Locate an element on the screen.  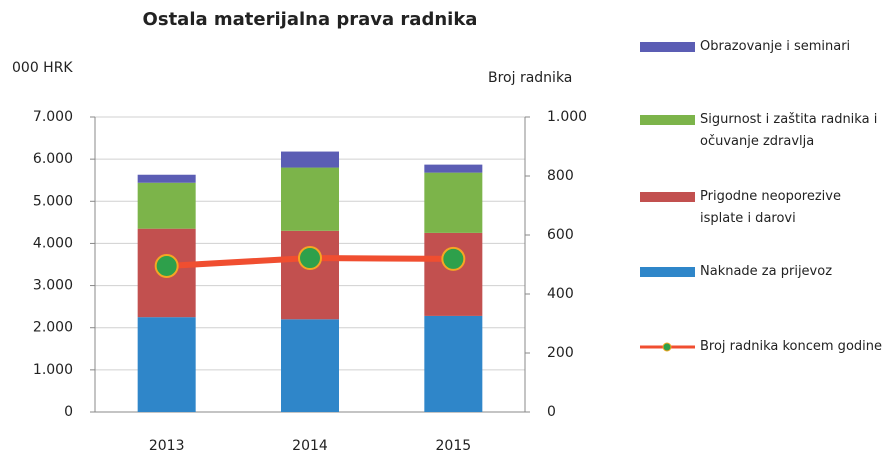
y-tick-label: 4.000 is located at coordinates (53, 243).